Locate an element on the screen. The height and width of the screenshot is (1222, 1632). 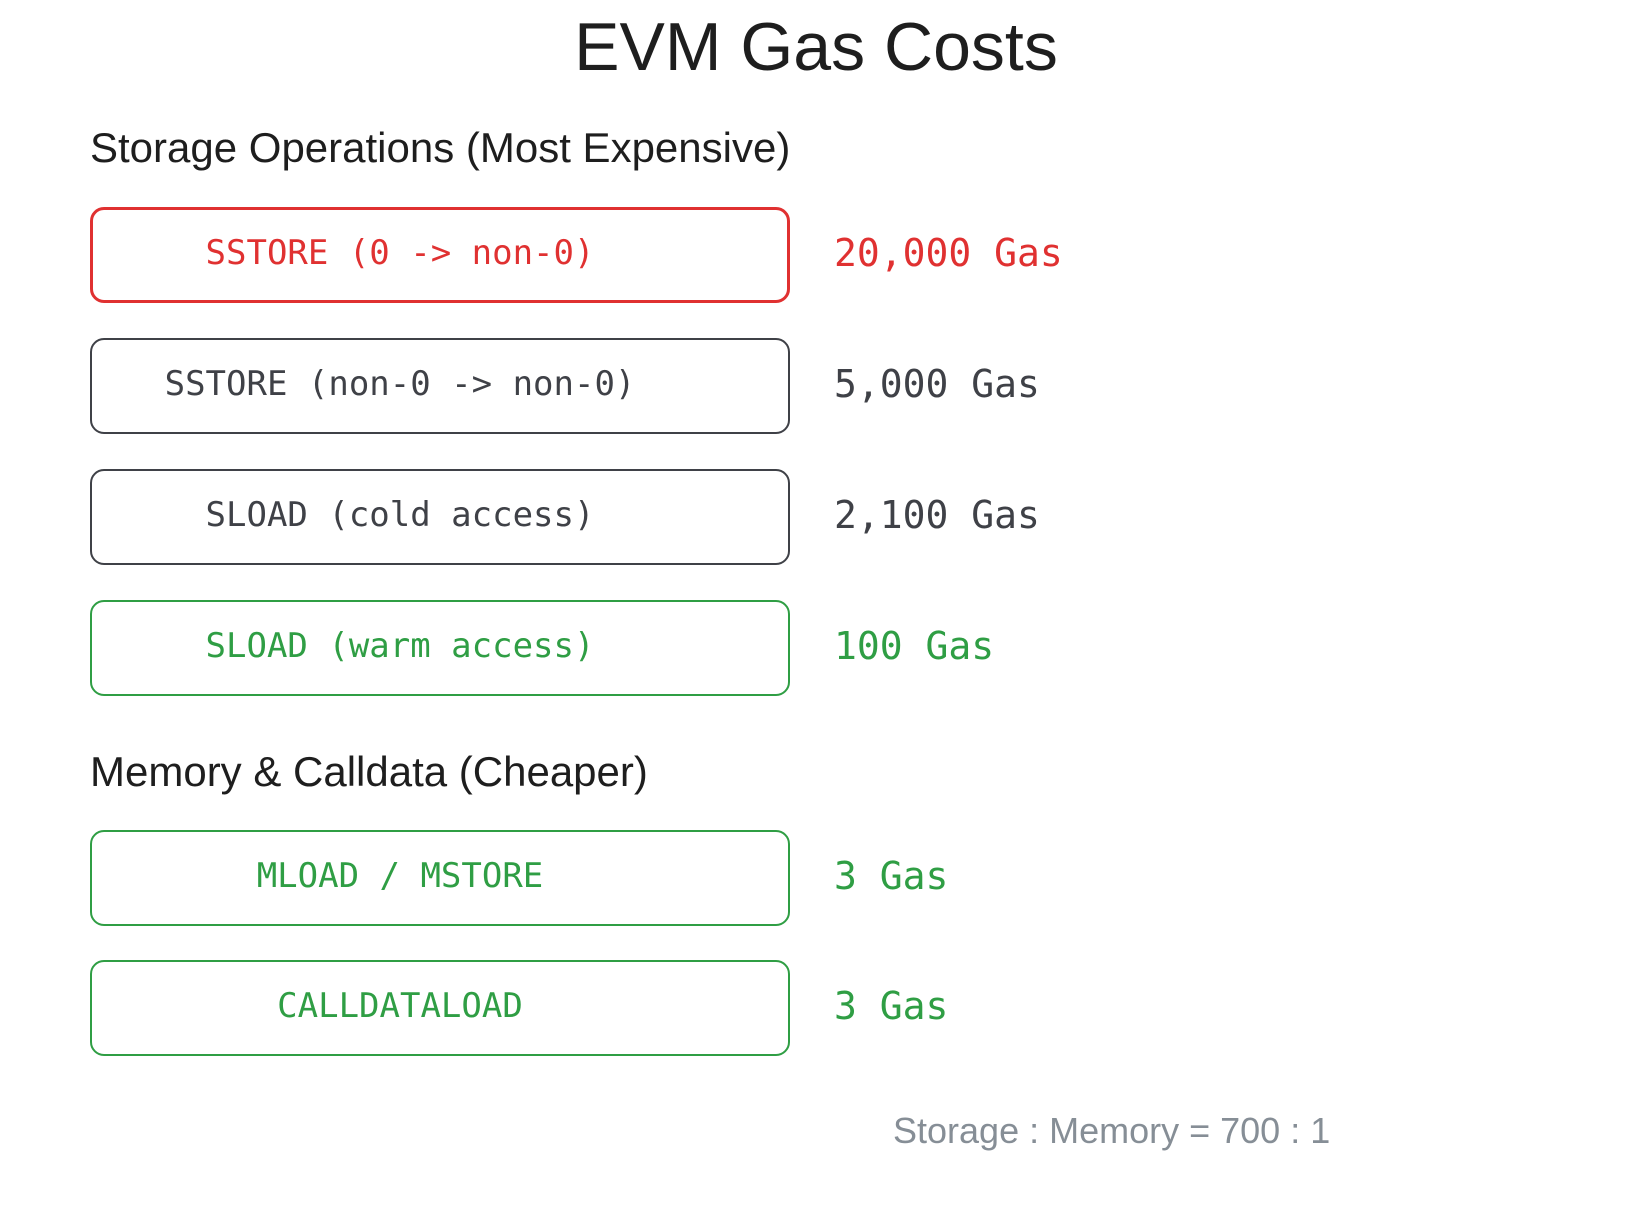
op-label: SLOAD (warm access) is located at coordinates (400, 646).